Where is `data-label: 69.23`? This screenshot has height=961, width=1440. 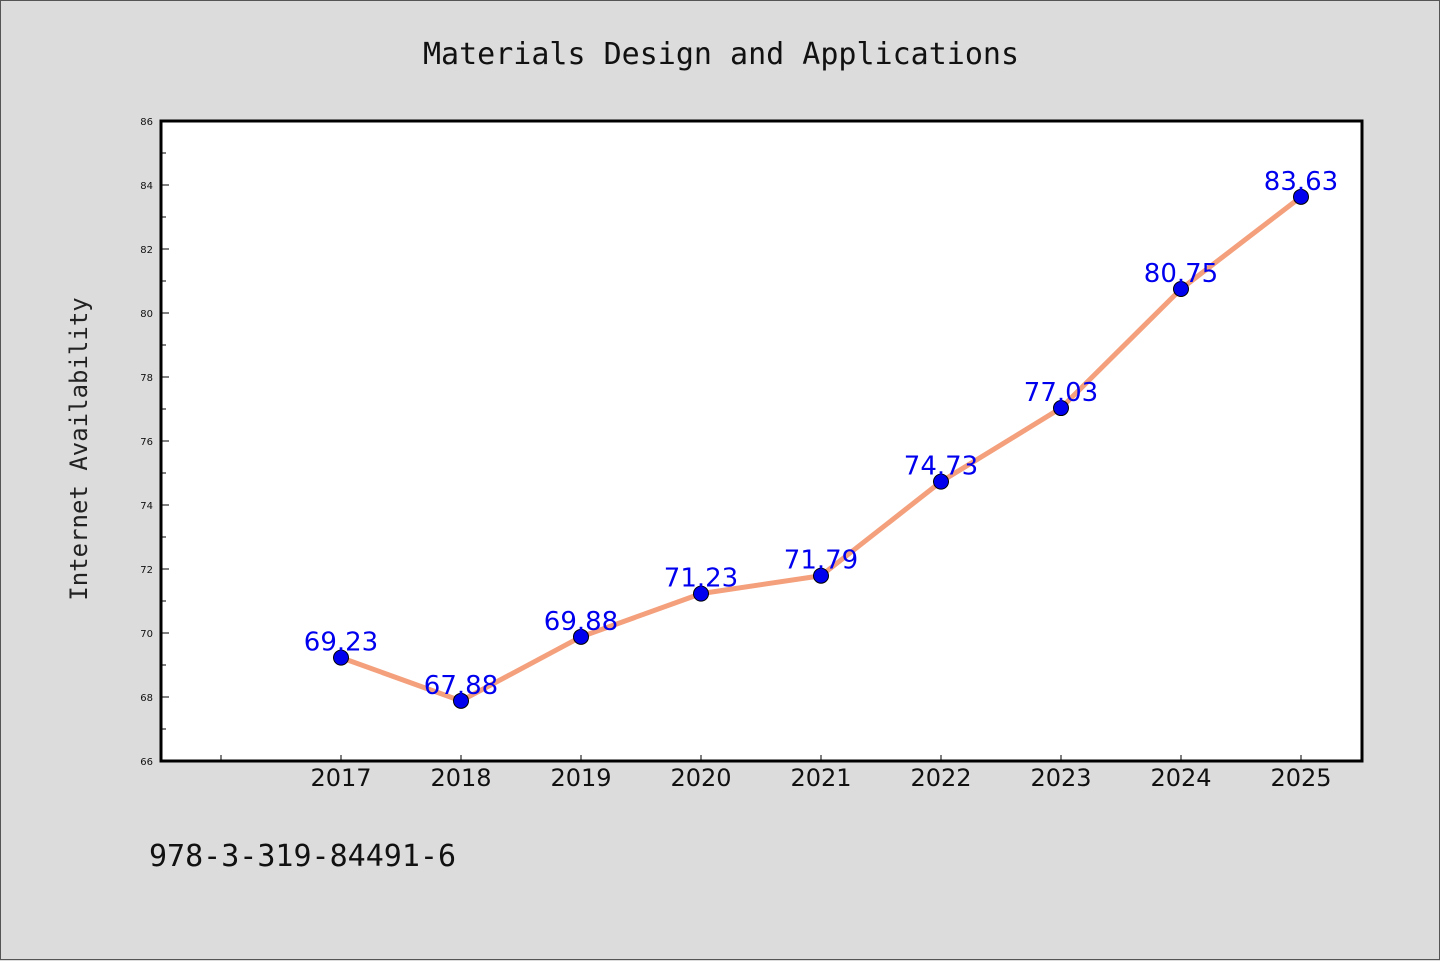 data-label: 69.23 is located at coordinates (341, 643).